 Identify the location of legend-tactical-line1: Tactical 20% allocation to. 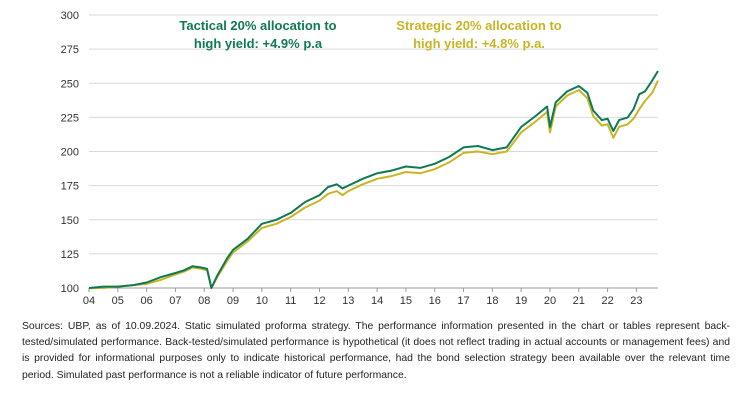
(257, 25).